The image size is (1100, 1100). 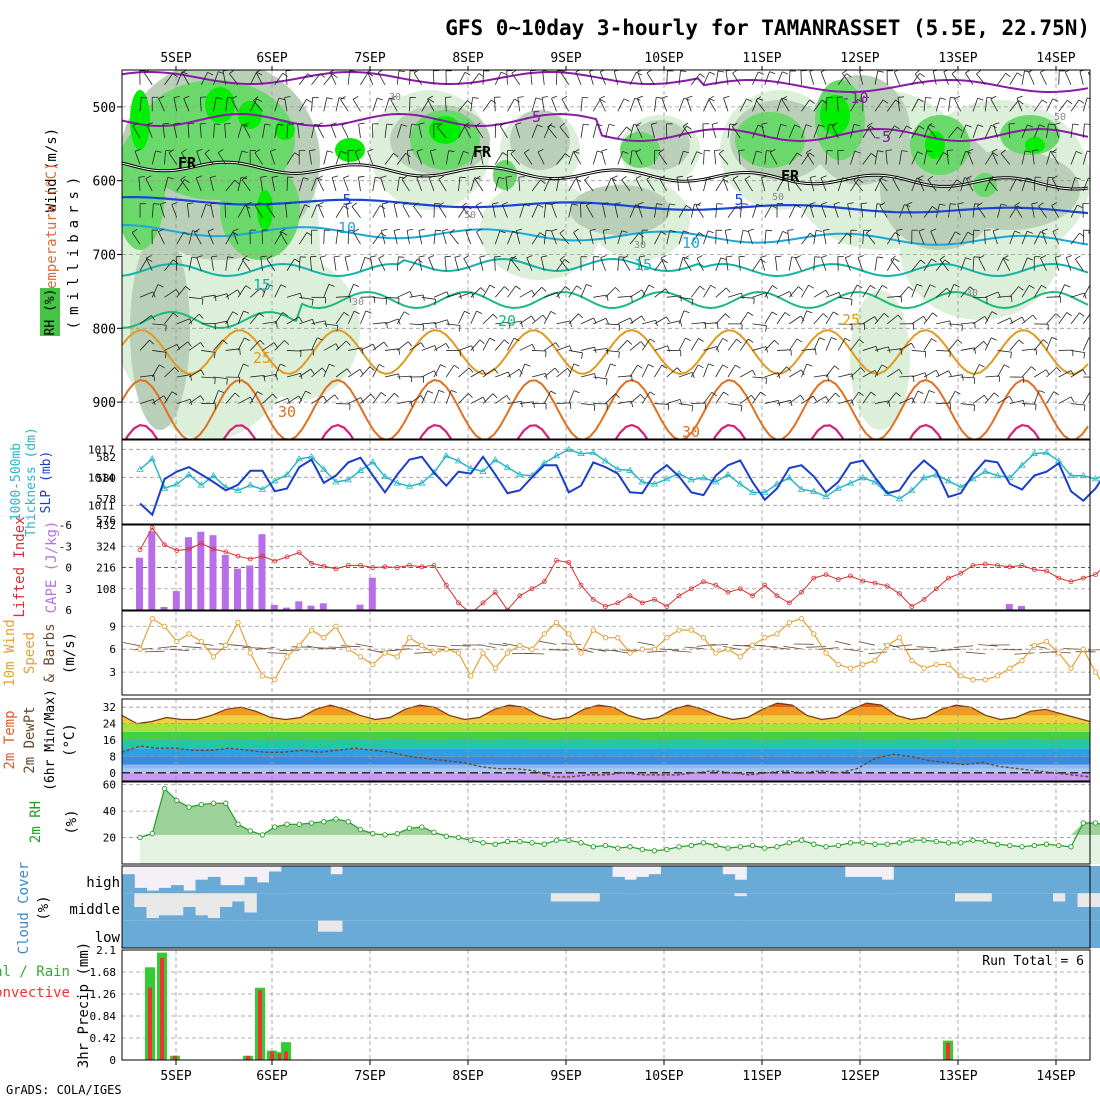 What do you see at coordinates (175, 1076) in the screenshot?
I see `date-label-bottom: 5SEP` at bounding box center [175, 1076].